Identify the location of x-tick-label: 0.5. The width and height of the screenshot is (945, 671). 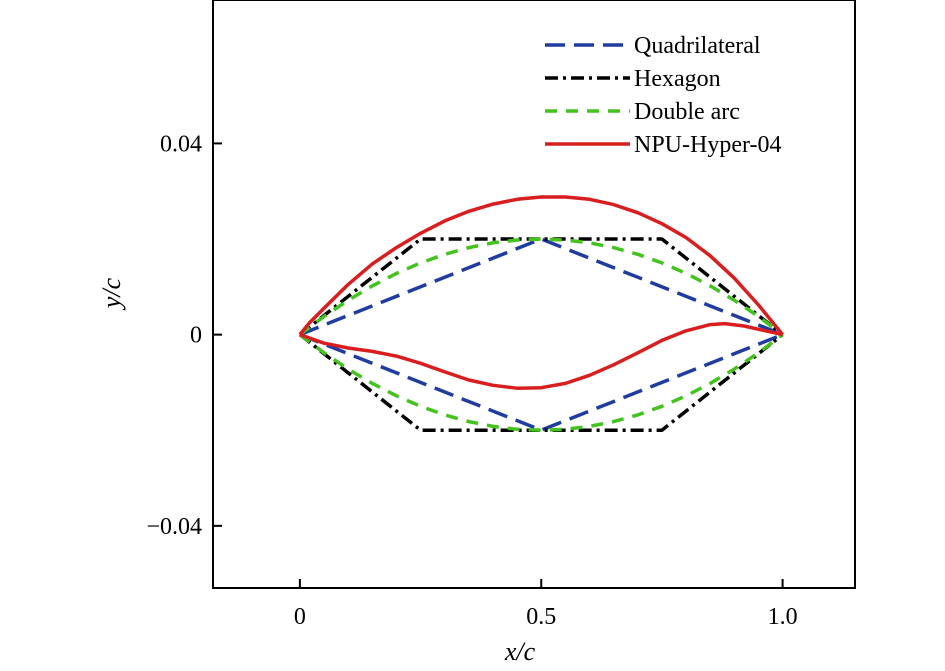
(541, 617).